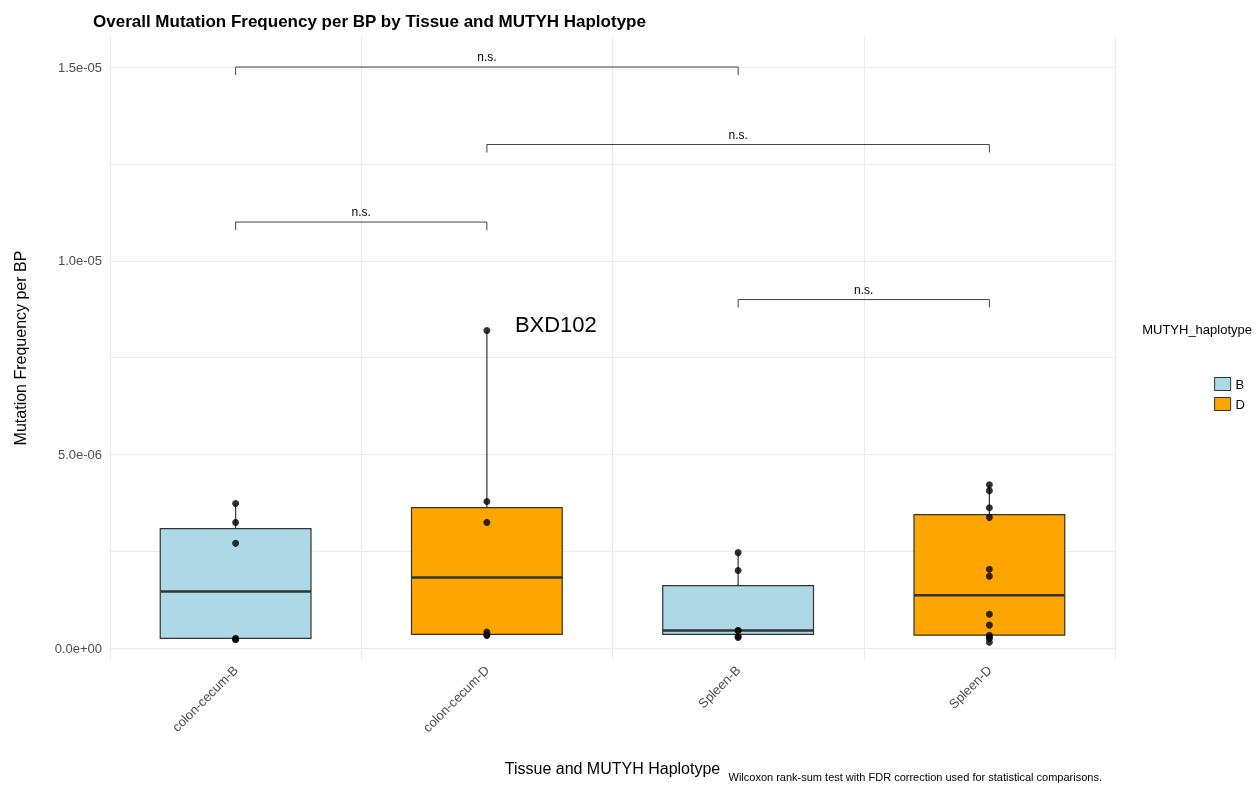 This screenshot has width=1260, height=788. What do you see at coordinates (79, 261) in the screenshot?
I see `y-tick-label: 1.0e-05` at bounding box center [79, 261].